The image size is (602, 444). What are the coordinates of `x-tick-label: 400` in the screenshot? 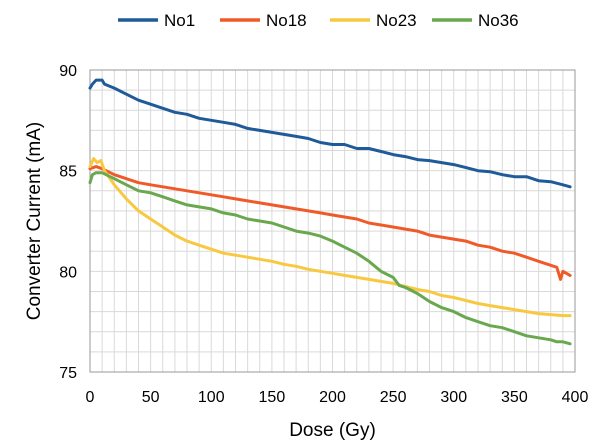 It's located at (575, 397).